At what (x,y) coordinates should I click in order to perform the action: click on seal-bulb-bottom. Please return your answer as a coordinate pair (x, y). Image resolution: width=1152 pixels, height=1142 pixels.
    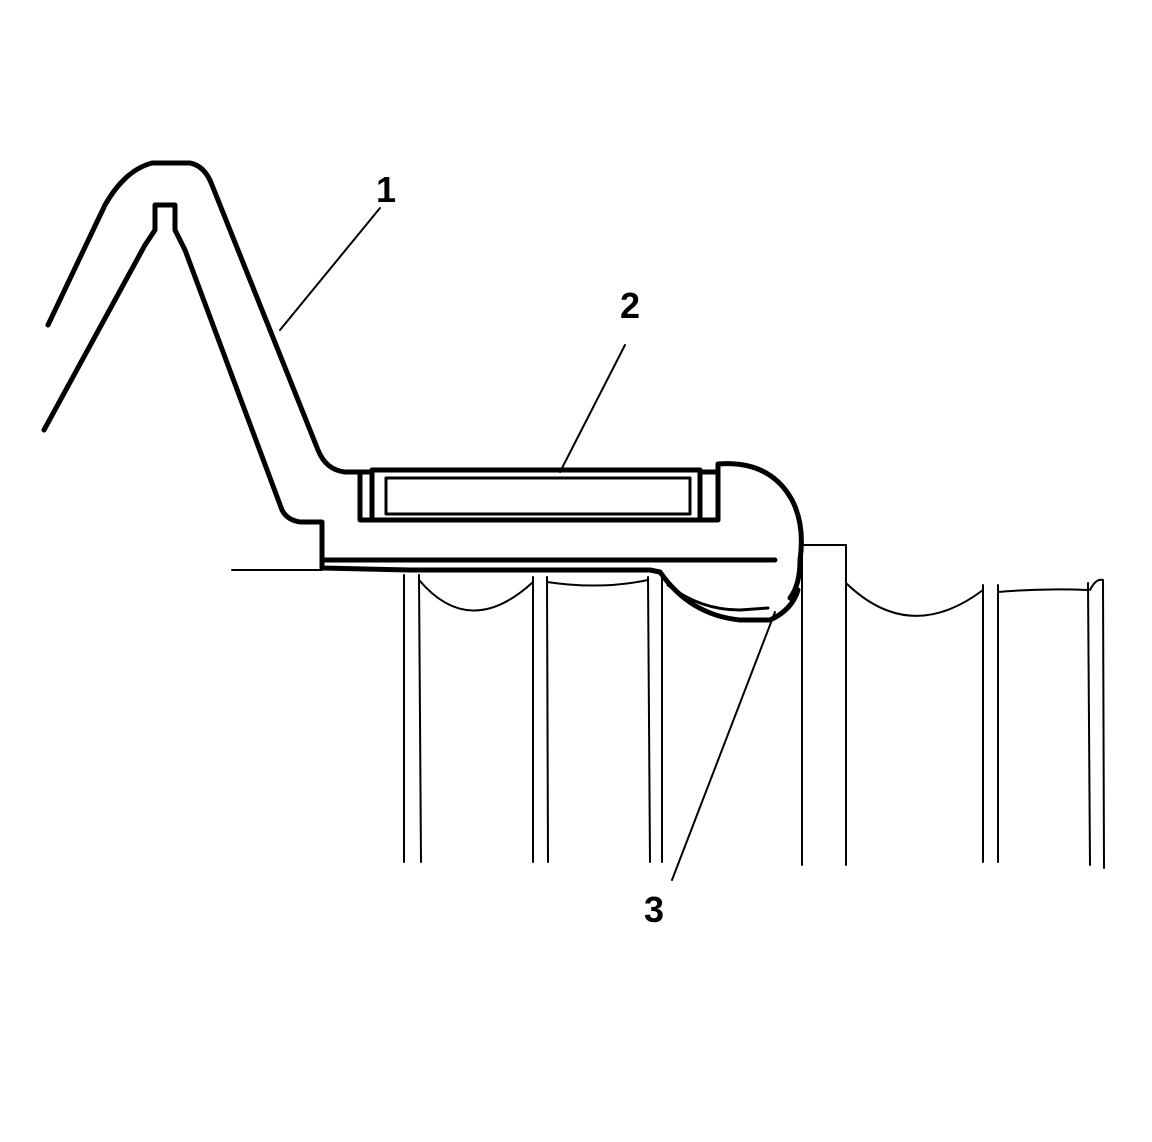
    Looking at the image, I should click on (729, 596).